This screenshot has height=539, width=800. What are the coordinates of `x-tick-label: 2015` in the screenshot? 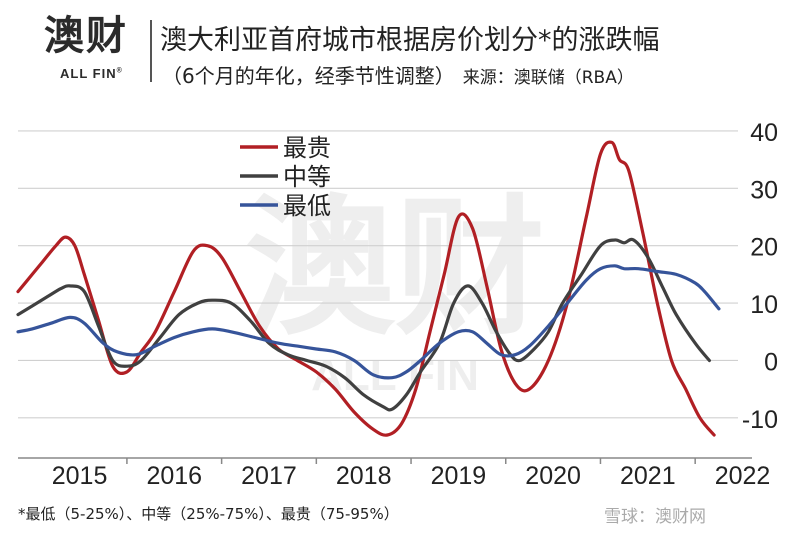 It's located at (80, 476).